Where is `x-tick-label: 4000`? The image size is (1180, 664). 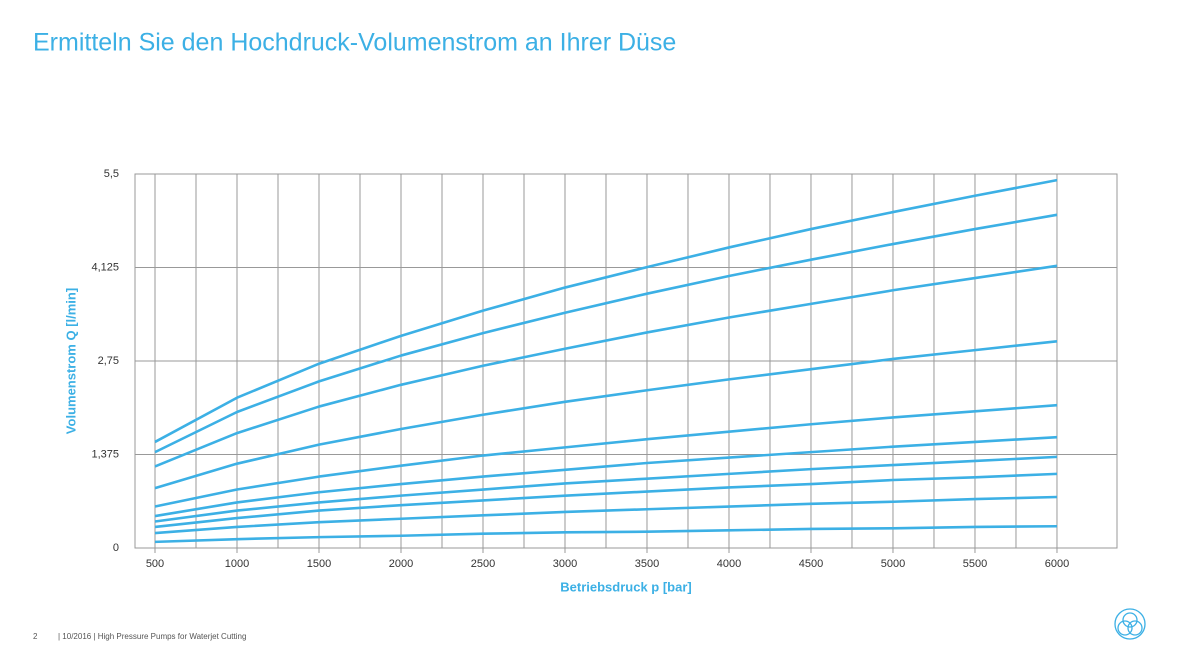
x-tick-label: 4000 is located at coordinates (729, 564).